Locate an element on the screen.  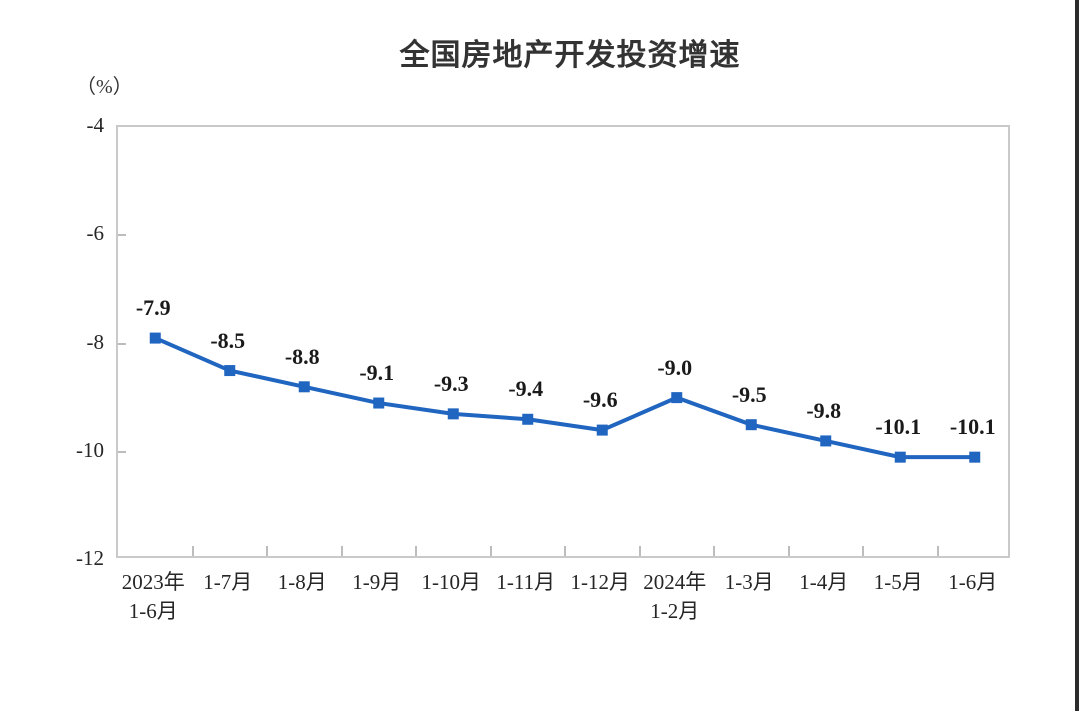
data-point-label: -9.5 is located at coordinates (749, 394).